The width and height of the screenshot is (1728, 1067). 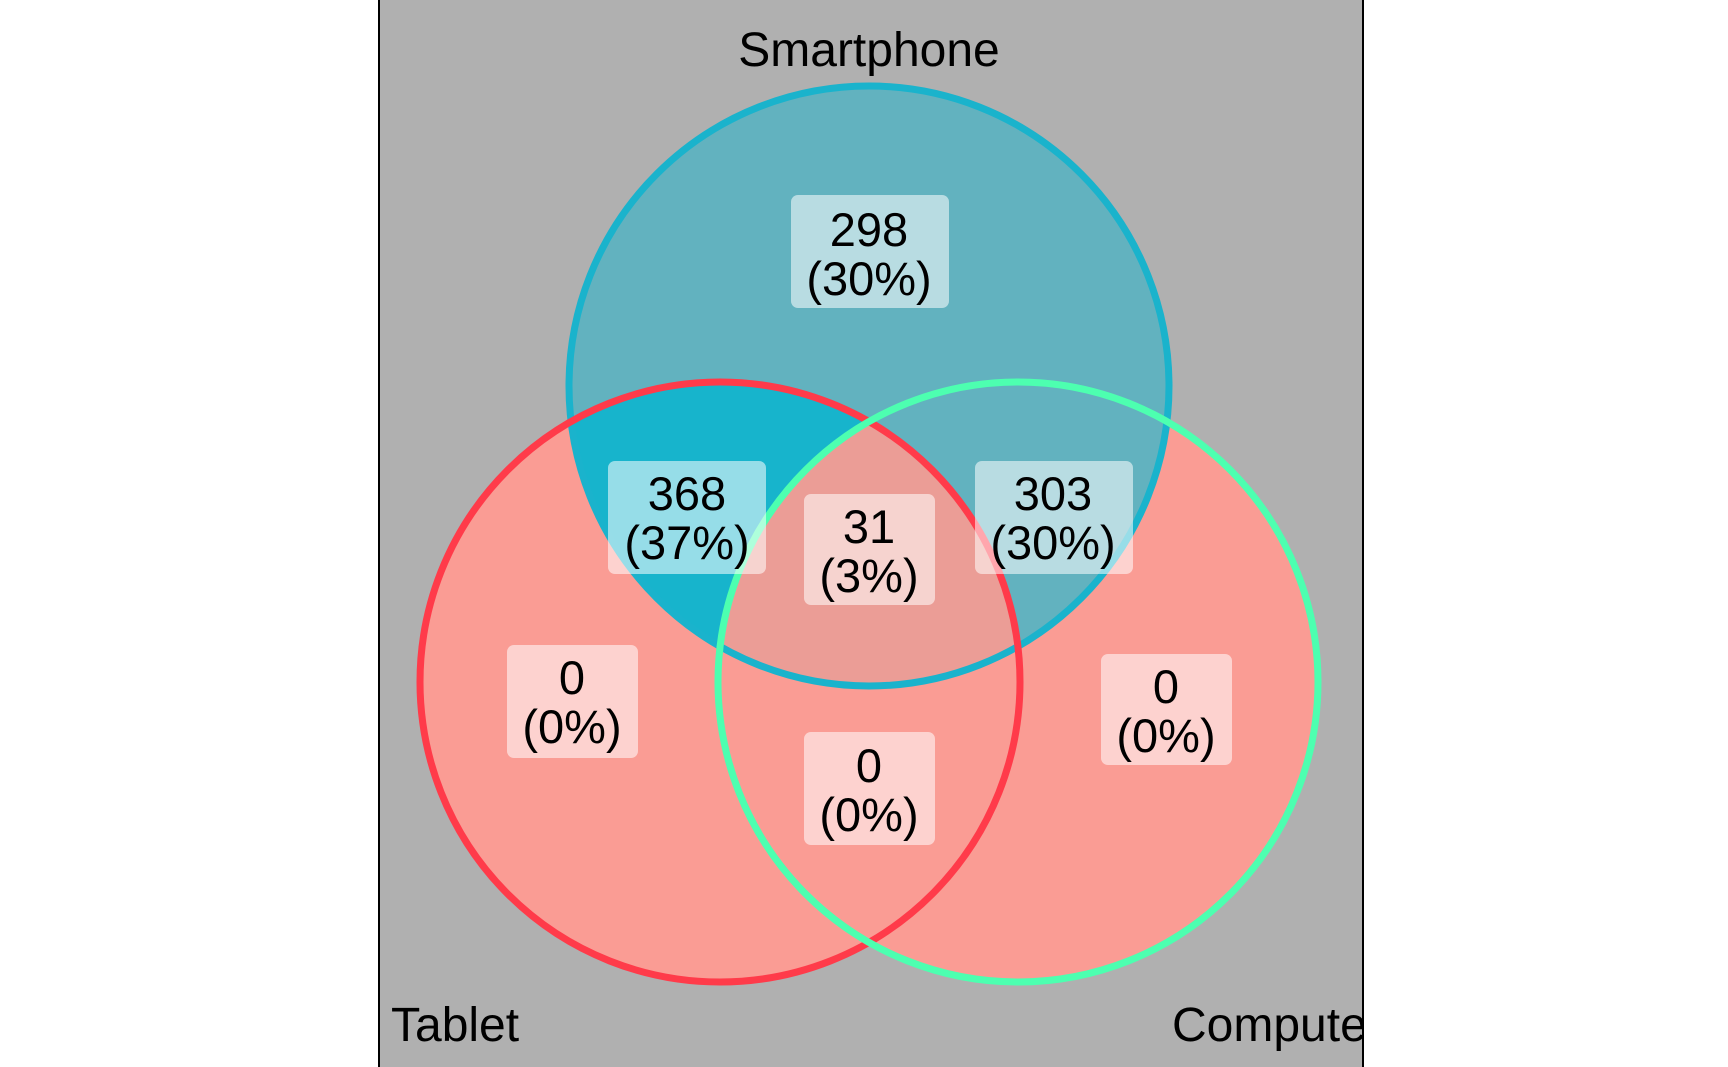 What do you see at coordinates (868, 575) in the screenshot?
I see `region-percent-all-three: (3%)` at bounding box center [868, 575].